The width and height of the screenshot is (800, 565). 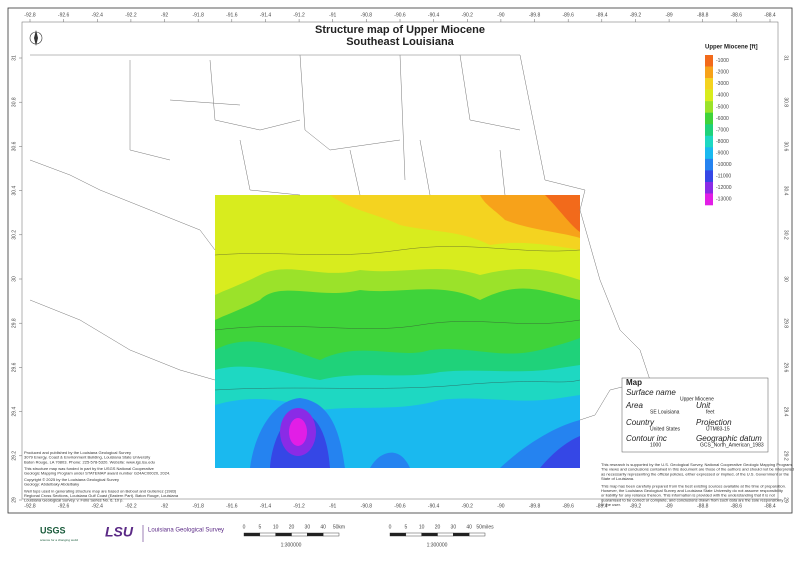 What do you see at coordinates (602, 506) in the screenshot?
I see `lon-label-bottom: -89.4` at bounding box center [602, 506].